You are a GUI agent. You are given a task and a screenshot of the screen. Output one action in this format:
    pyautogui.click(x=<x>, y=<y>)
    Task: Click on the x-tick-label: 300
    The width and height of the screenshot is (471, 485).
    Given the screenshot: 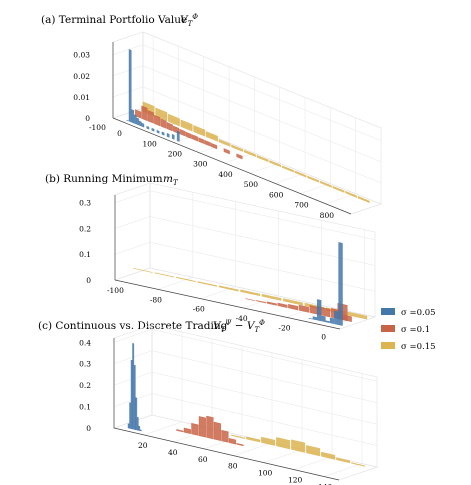 What is the action you would take?
    pyautogui.click(x=200, y=164)
    